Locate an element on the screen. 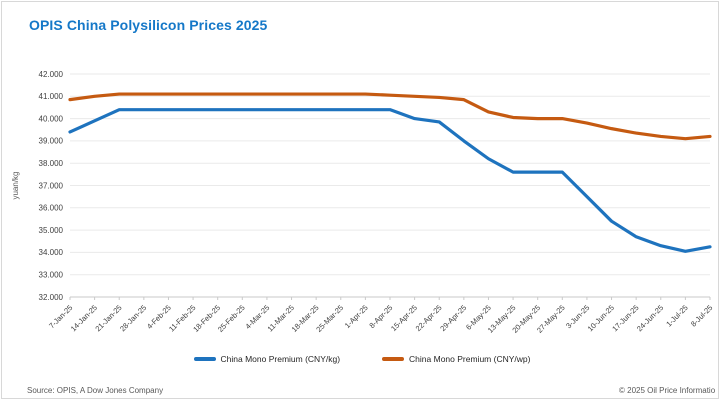 The height and width of the screenshot is (405, 720). svg-text: 41.000 is located at coordinates (51, 96).